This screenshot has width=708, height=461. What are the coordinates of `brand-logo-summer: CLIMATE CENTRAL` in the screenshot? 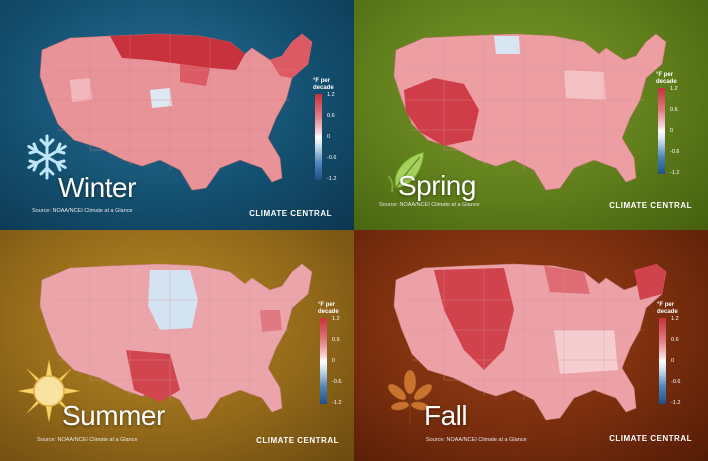 It's located at (297, 440).